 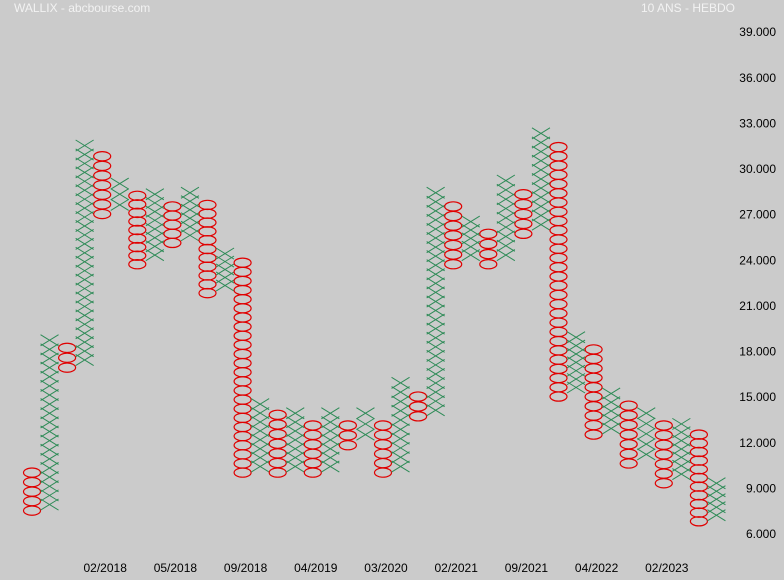 What do you see at coordinates (757, 123) in the screenshot?
I see `y-tick-label: 33.000` at bounding box center [757, 123].